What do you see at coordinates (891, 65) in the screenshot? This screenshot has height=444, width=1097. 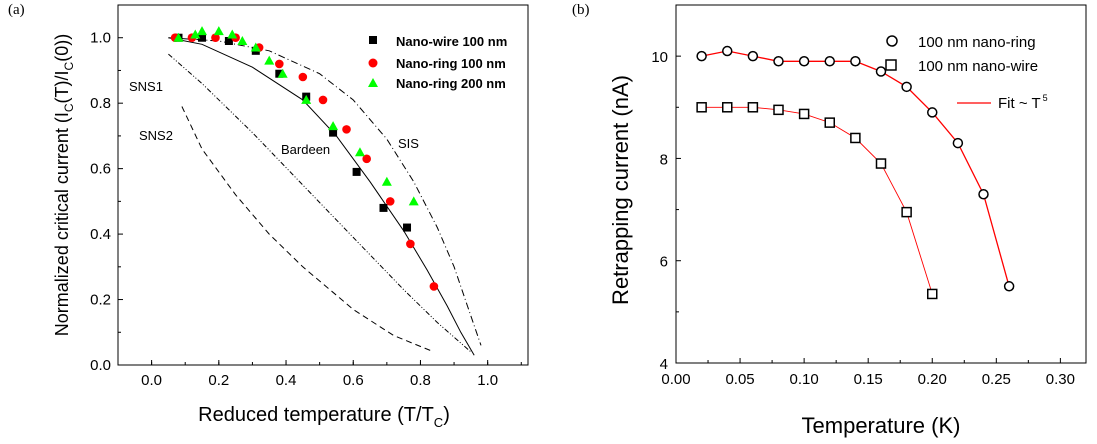 I see `legend-marker-nanowire` at bounding box center [891, 65].